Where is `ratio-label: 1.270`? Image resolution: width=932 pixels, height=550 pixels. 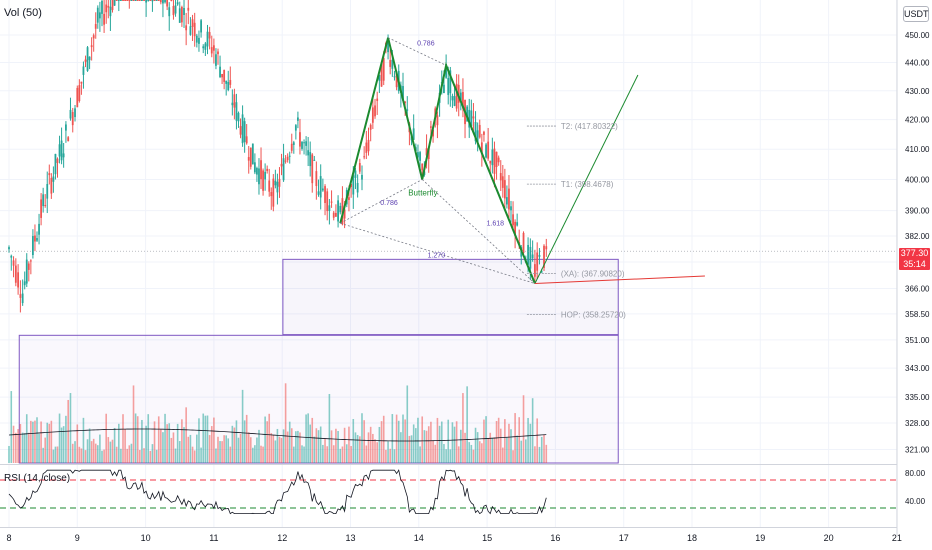
ratio-label: 1.270 is located at coordinates (437, 255).